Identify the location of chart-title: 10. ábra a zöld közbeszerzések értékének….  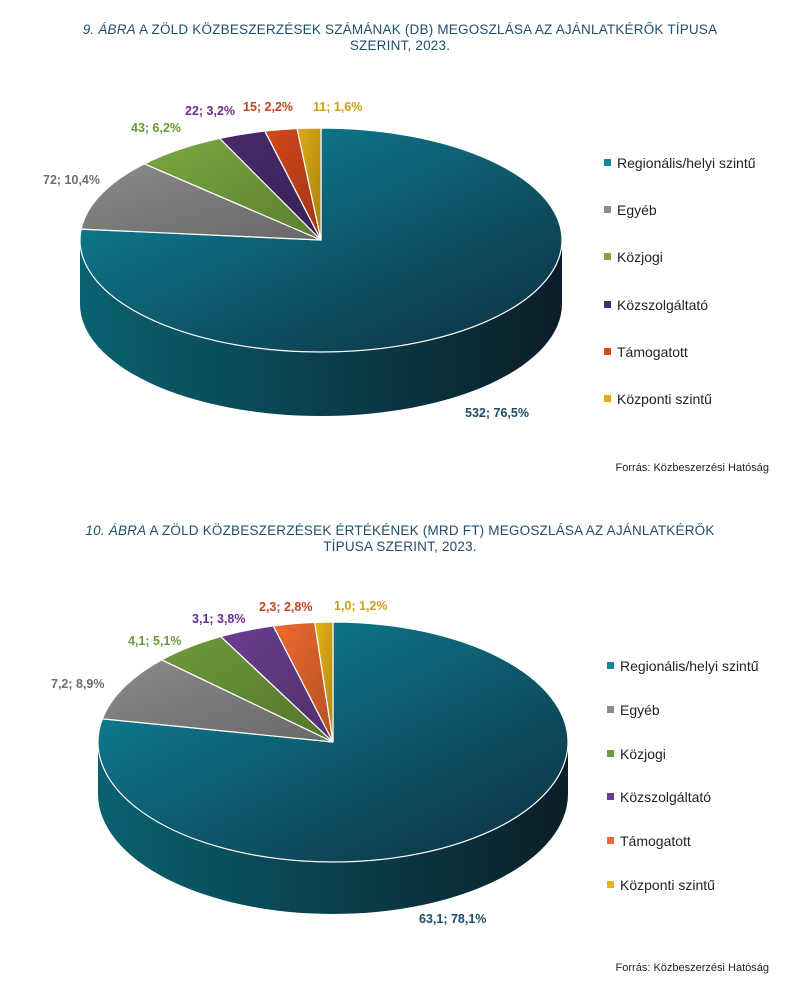
(400, 539).